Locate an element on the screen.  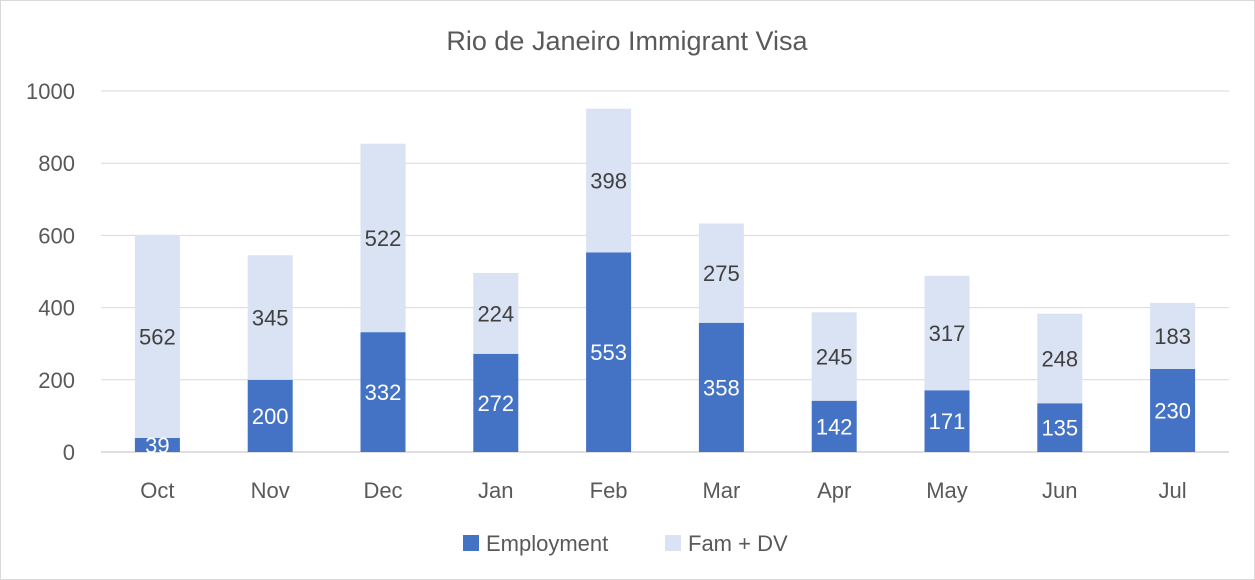
data-label-fam-dv: 398 is located at coordinates (608, 181).